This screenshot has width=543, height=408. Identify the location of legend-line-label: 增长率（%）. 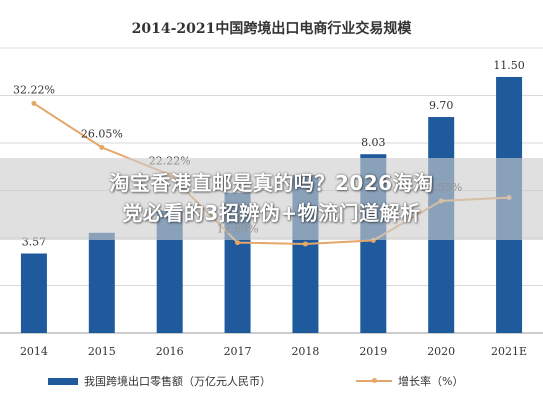
(431, 381).